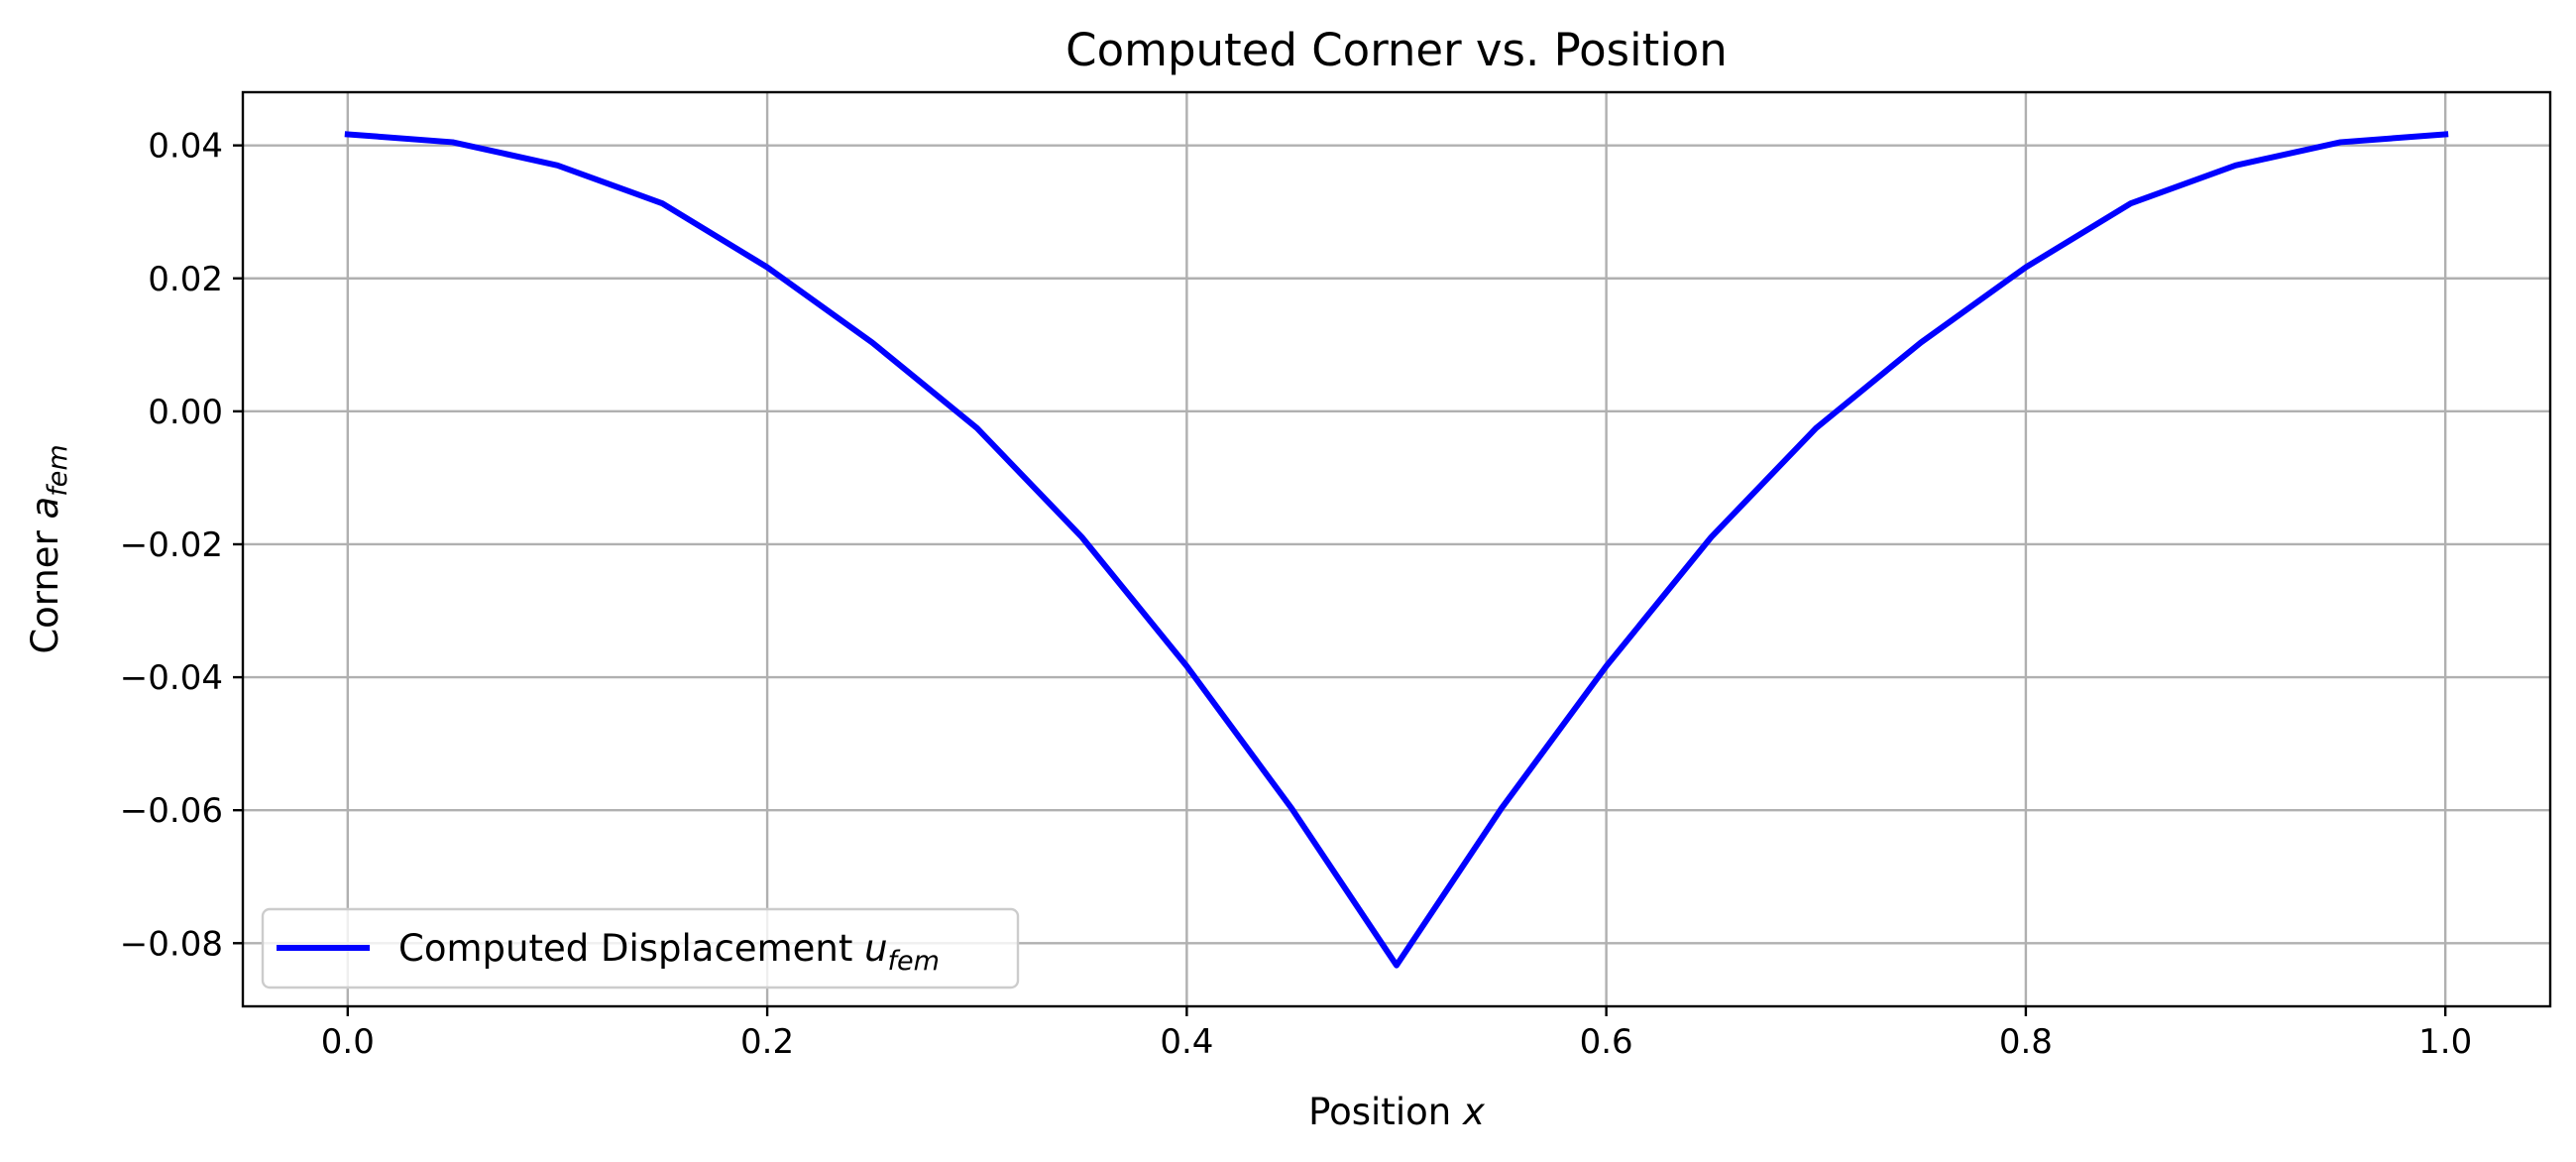 The image size is (2576, 1162). Describe the element at coordinates (2026, 1042) in the screenshot. I see `x-tick-label: 0.8` at that location.